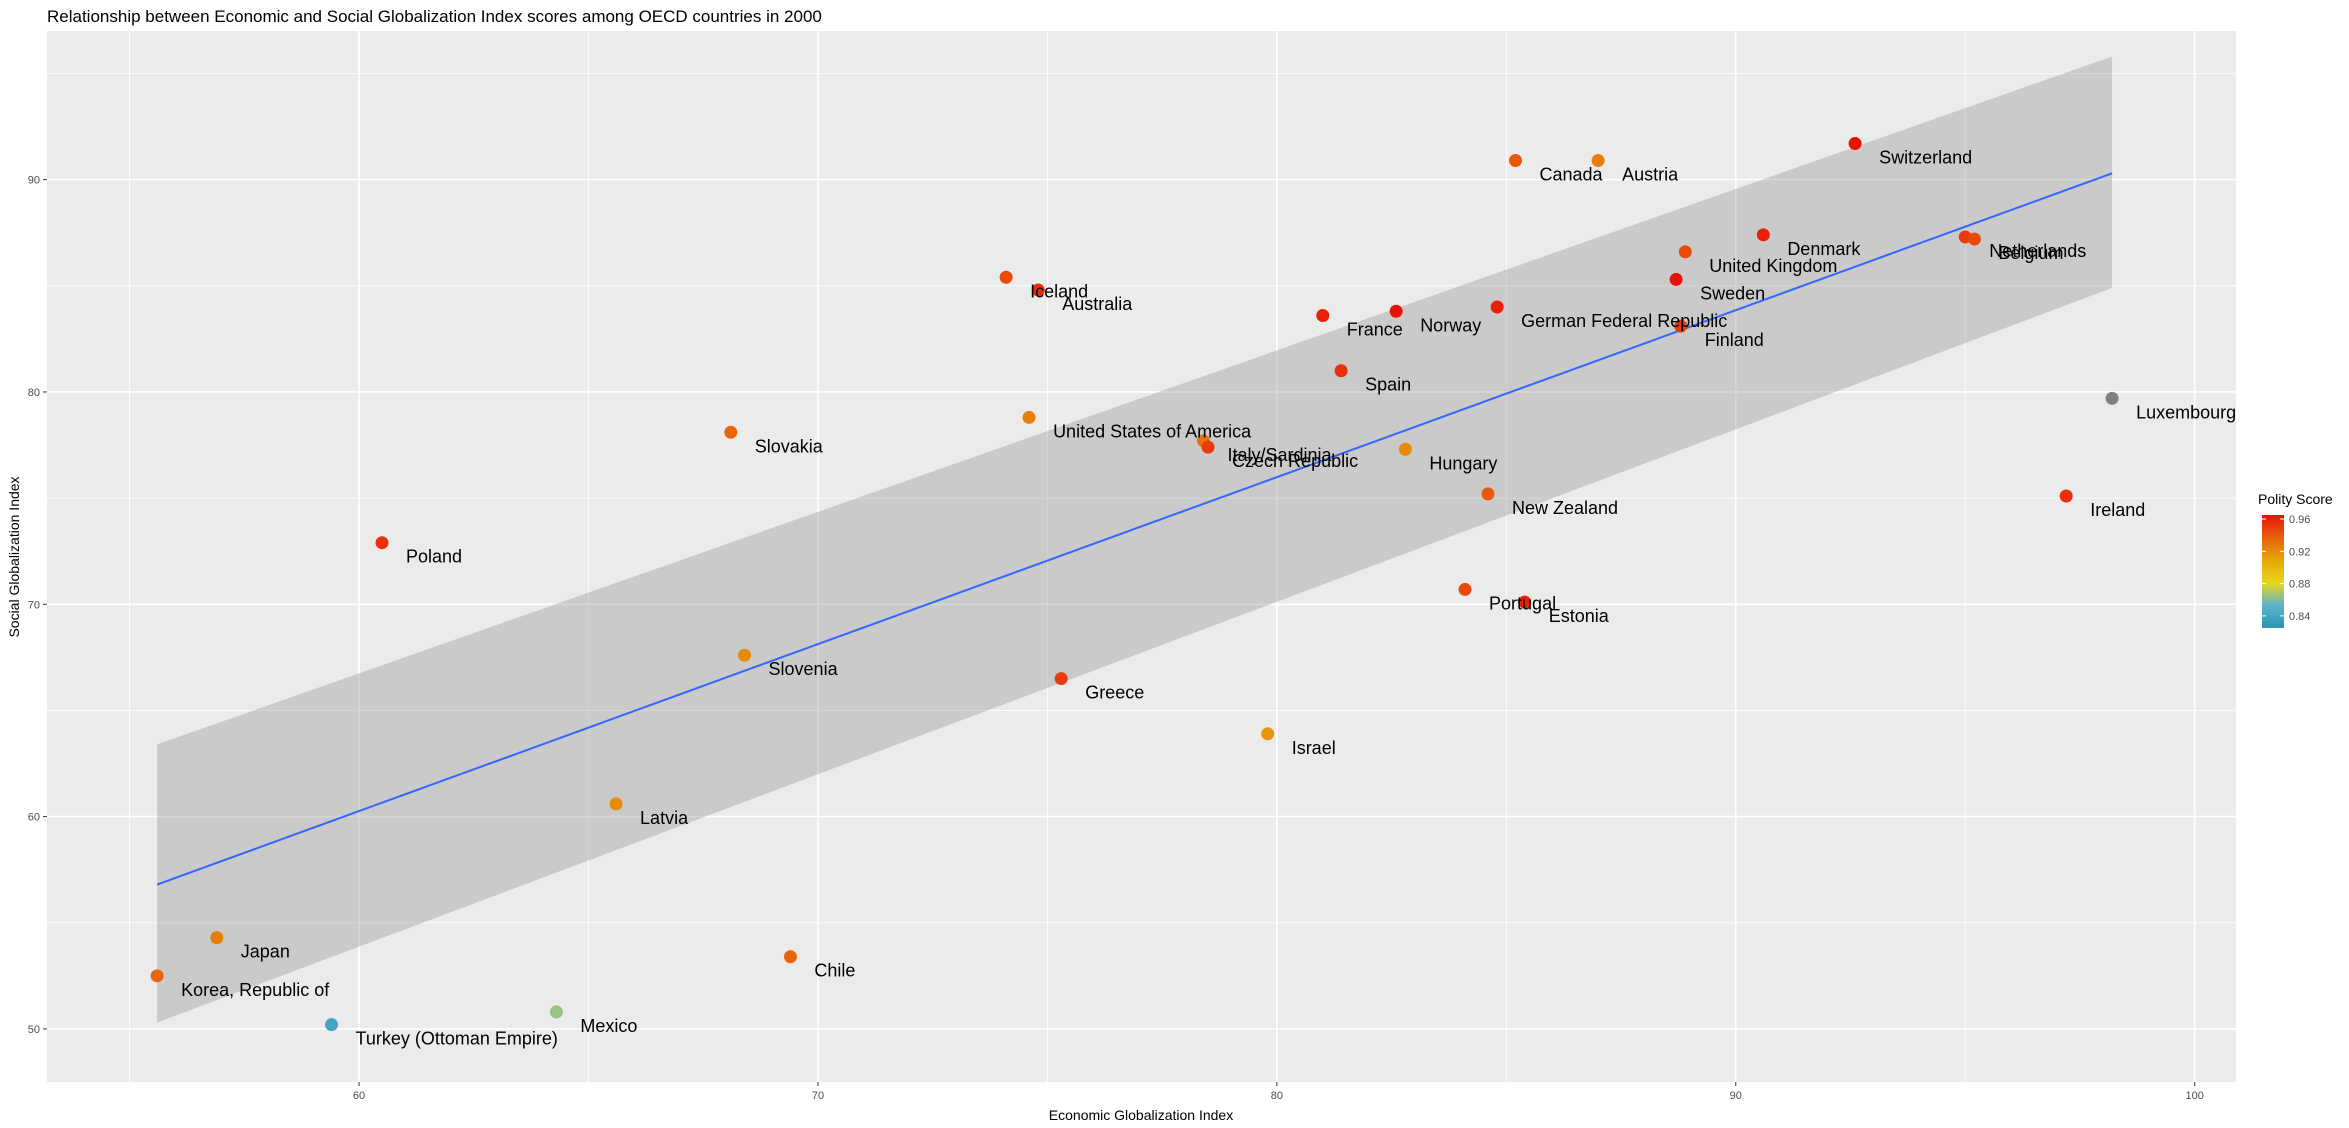 Image resolution: width=2349 pixels, height=1128 pixels. What do you see at coordinates (1624, 321) in the screenshot?
I see `point-label: German Federal Republic` at bounding box center [1624, 321].